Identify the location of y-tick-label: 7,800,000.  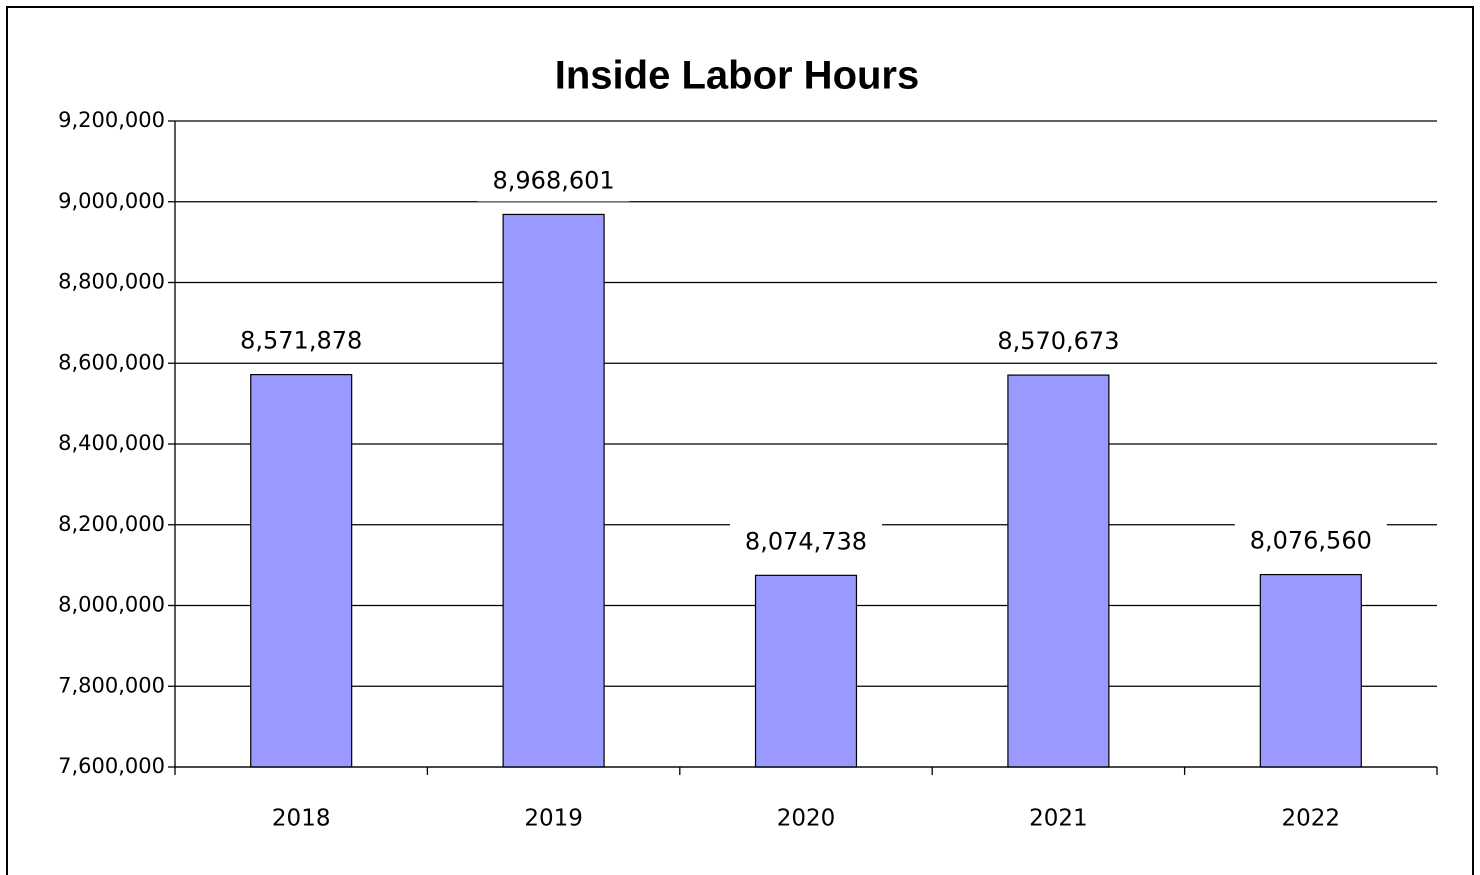
(111, 685).